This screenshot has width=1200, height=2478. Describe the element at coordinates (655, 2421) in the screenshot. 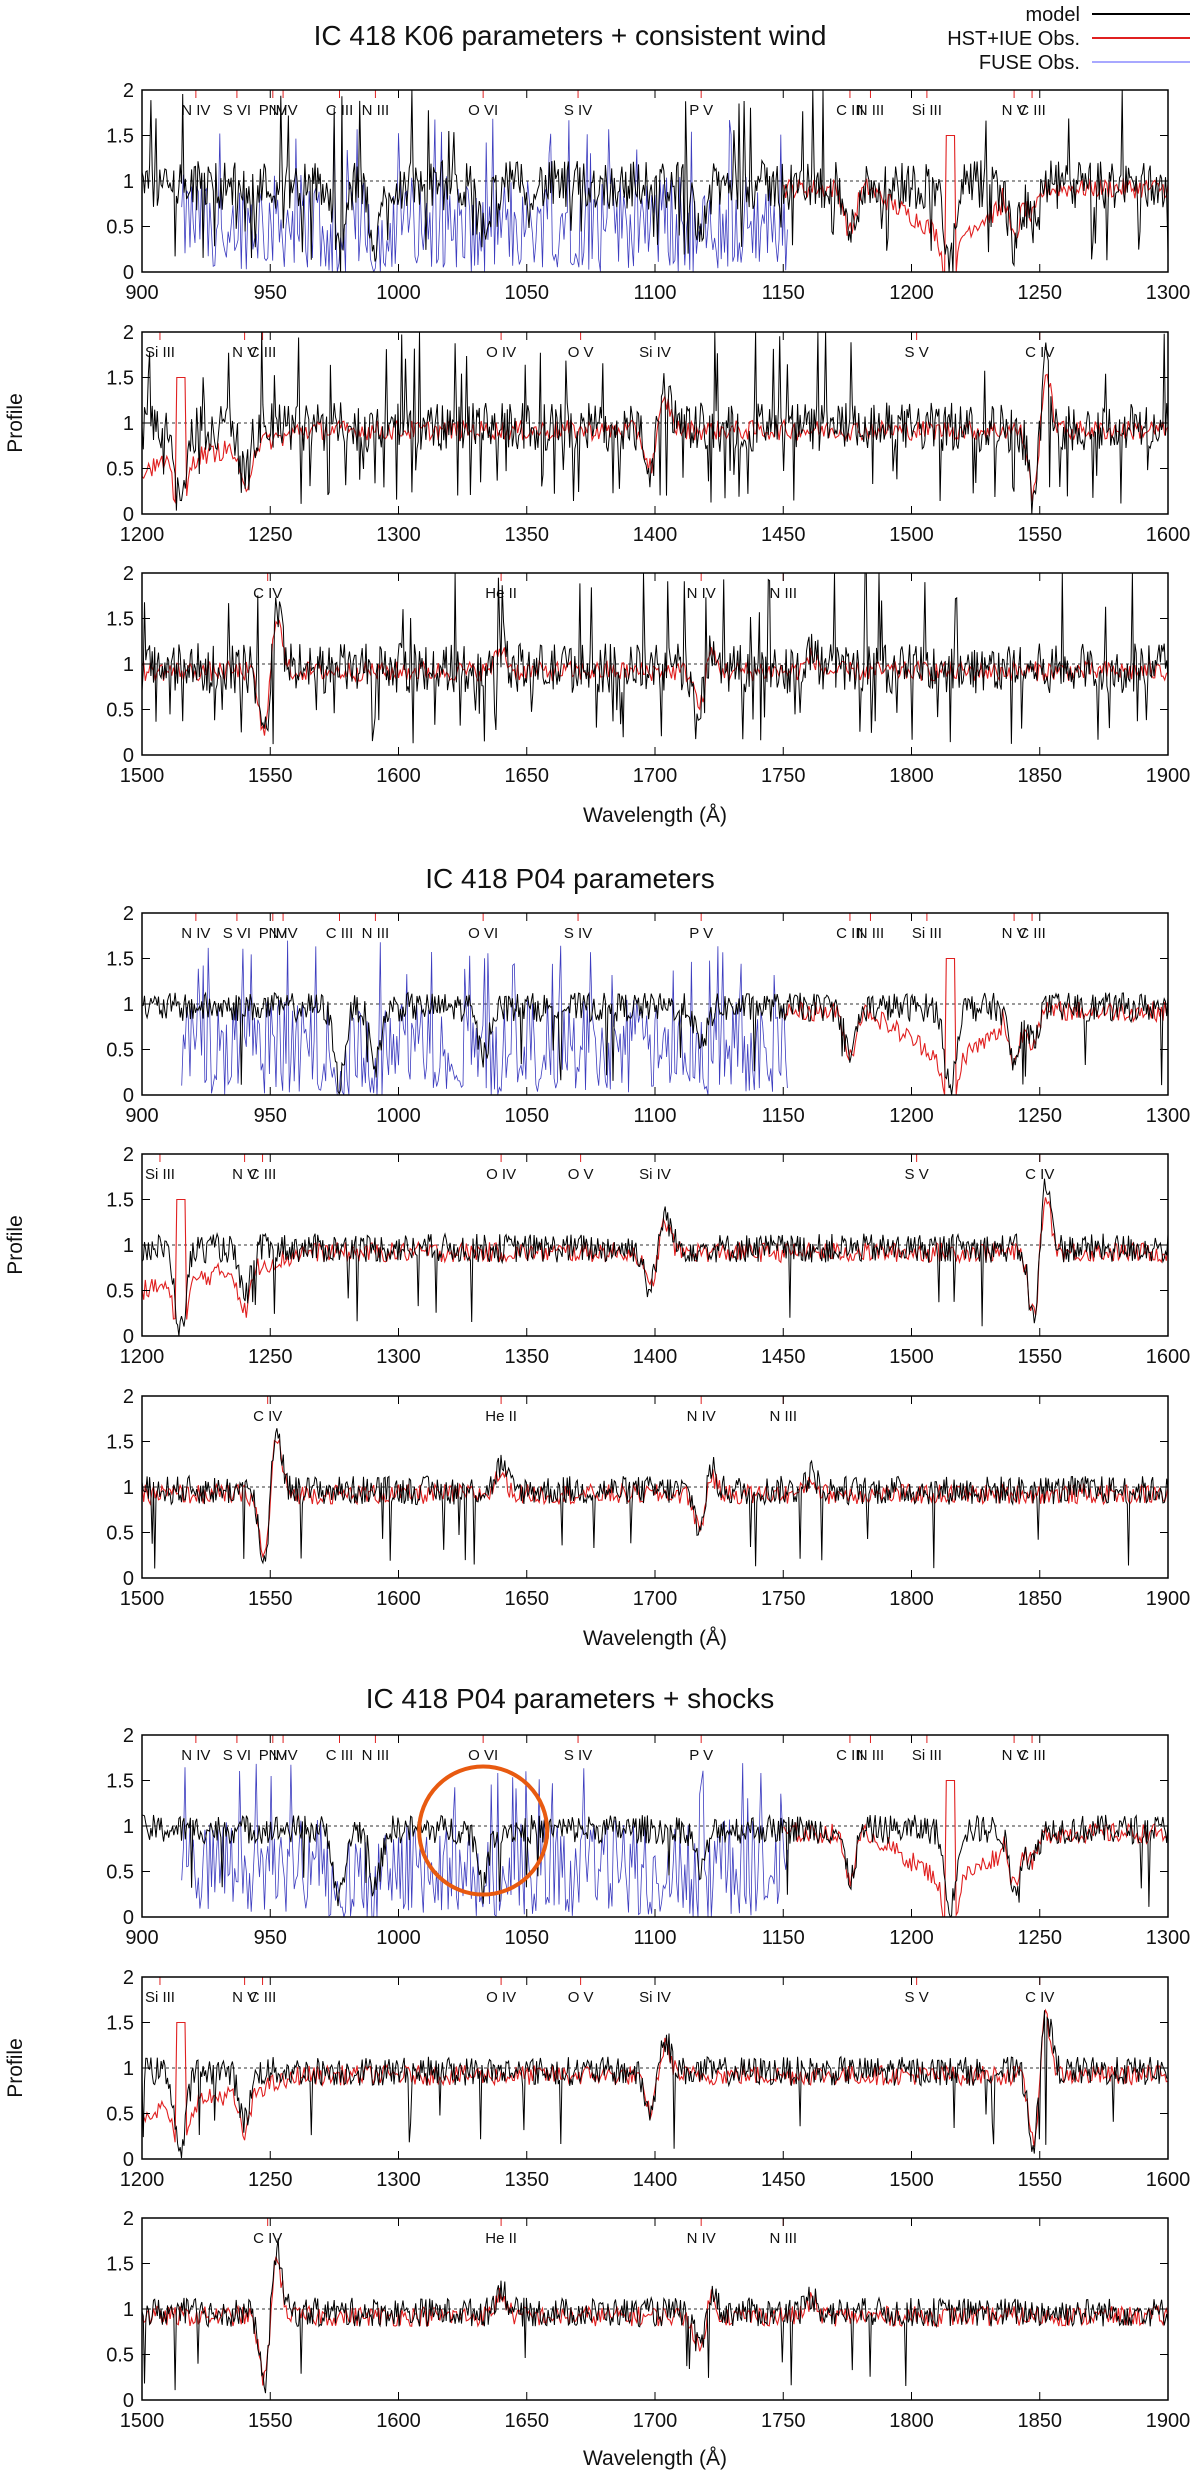

I see `x-tick-label: 1700` at that location.